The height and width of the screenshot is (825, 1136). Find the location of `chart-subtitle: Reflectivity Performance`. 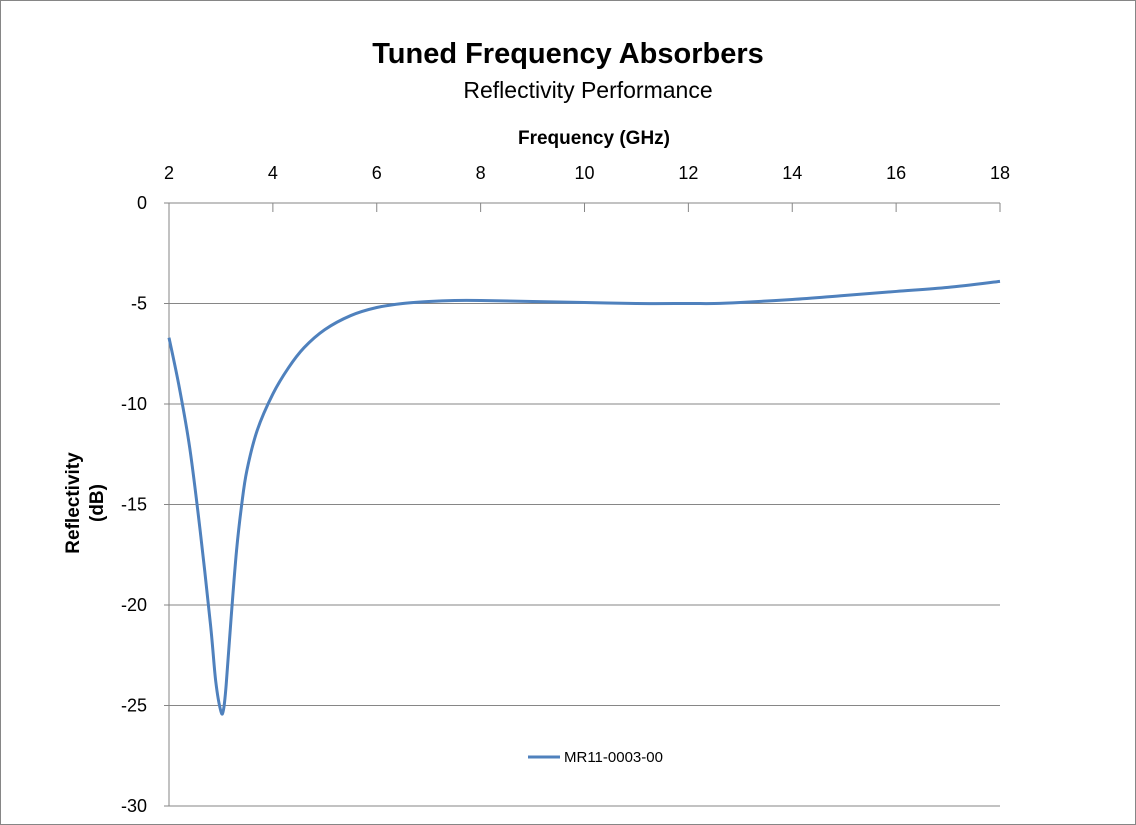

chart-subtitle: Reflectivity Performance is located at coordinates (588, 90).